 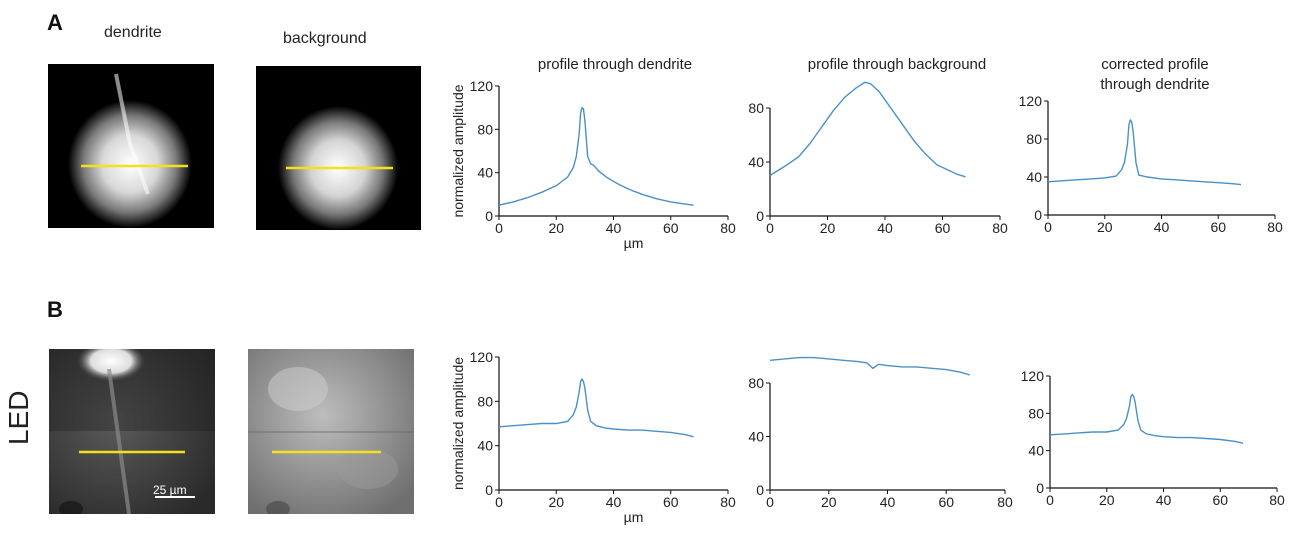 What do you see at coordinates (170, 490) in the screenshot?
I see `scalebar-label: 25 µm` at bounding box center [170, 490].